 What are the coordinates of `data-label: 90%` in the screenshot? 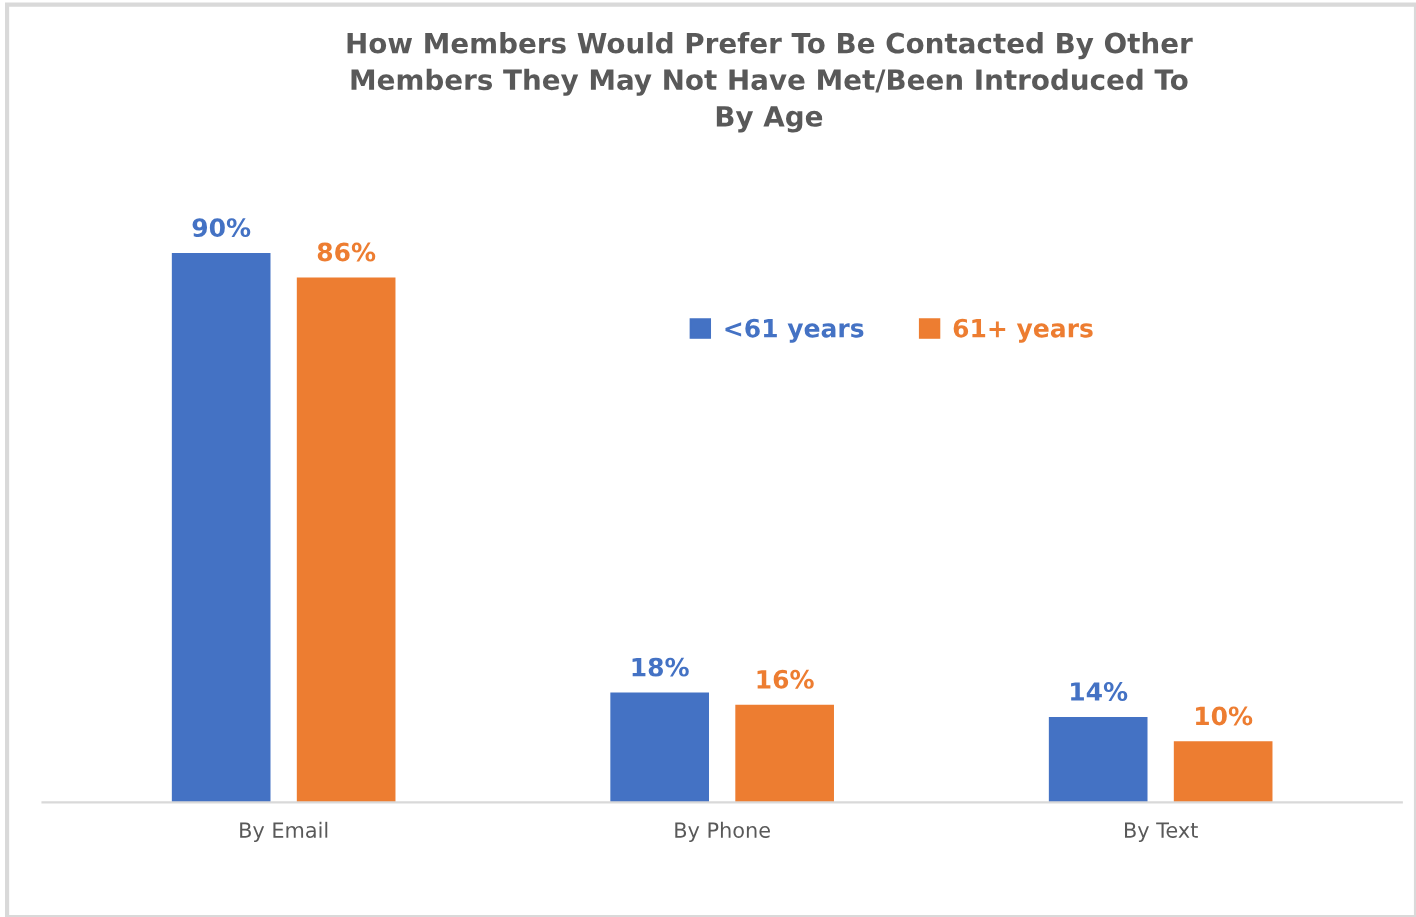 It's located at (221, 228).